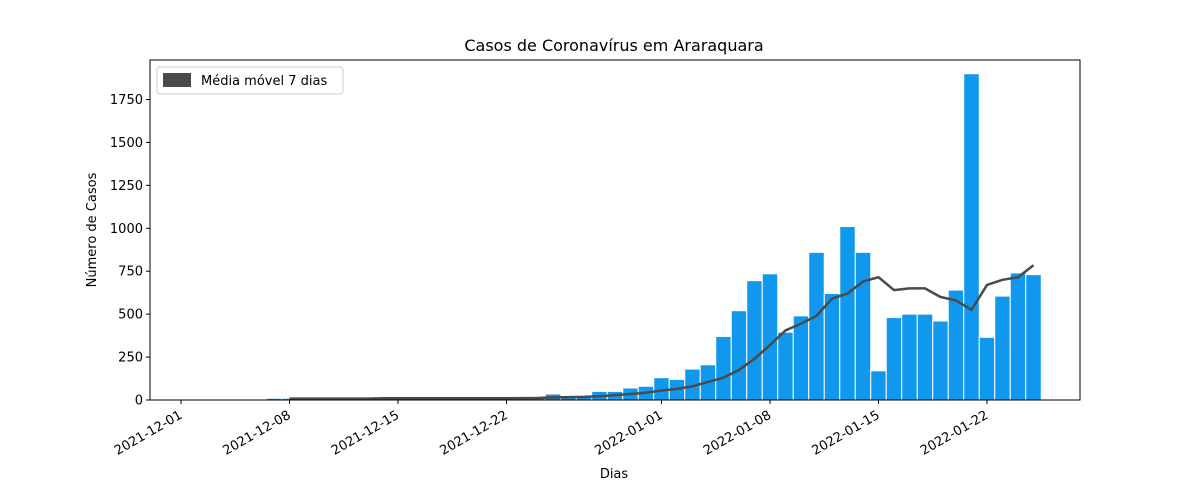 Image resolution: width=1200 pixels, height=500 pixels. What do you see at coordinates (613, 45) in the screenshot?
I see `chart-title: Casos de Coronavírus em Araraquara` at bounding box center [613, 45].